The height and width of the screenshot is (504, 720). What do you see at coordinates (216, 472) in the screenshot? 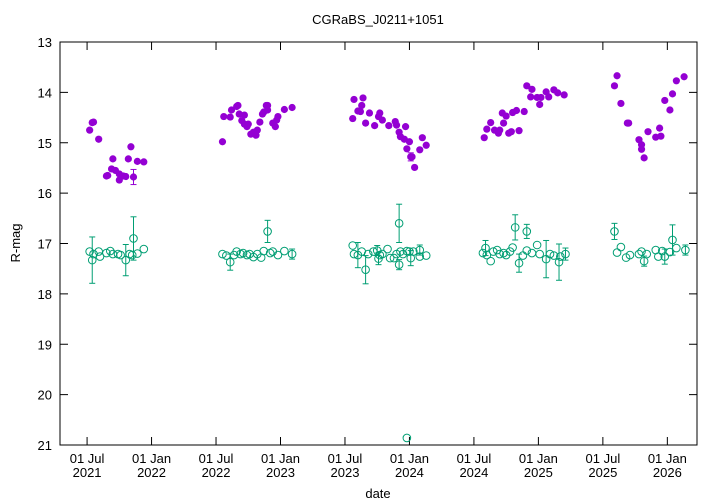
I see `x-tick-label: 2022` at bounding box center [216, 472].